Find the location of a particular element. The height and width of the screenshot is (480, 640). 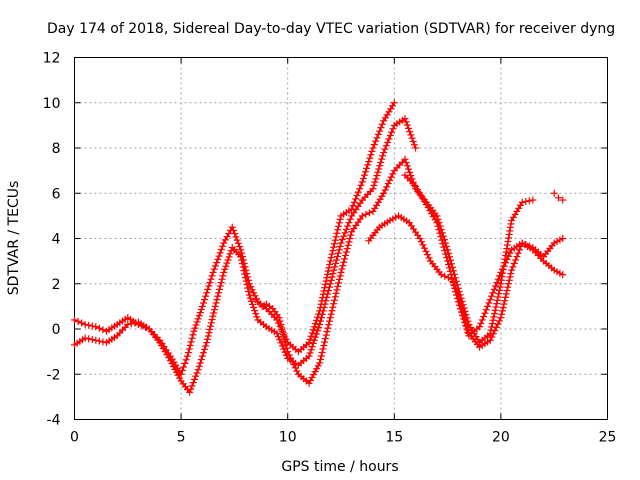

y-tick-label: 0 is located at coordinates (56, 330).